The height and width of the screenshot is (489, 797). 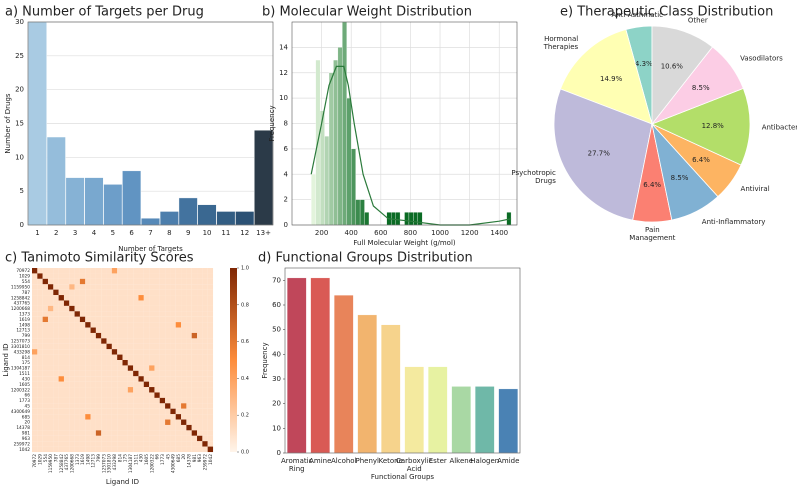 What do you see at coordinates (20, 369) in the screenshot?
I see `y-tick-label: 1304187` at bounding box center [20, 369].